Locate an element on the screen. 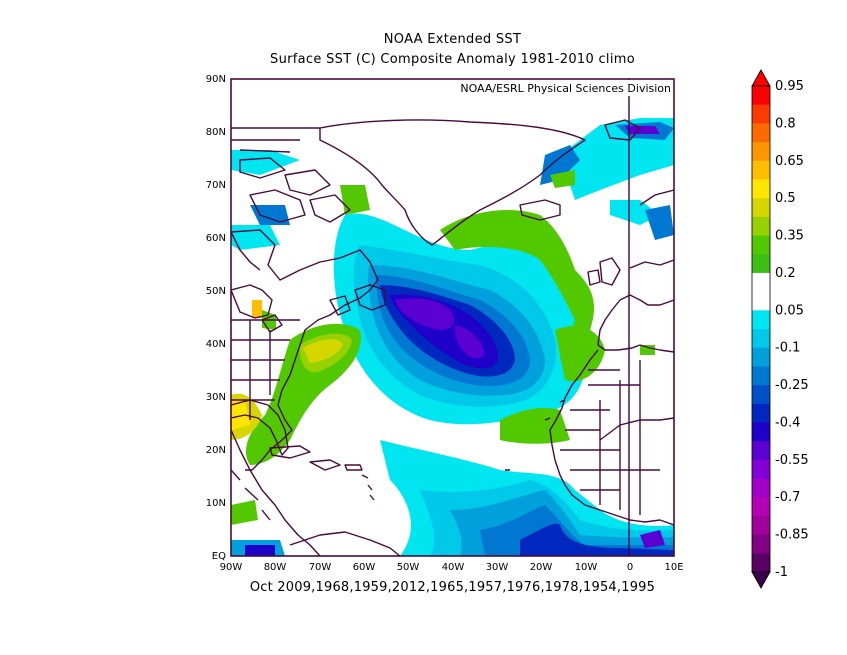 The width and height of the screenshot is (847, 655). lat-label-30n: 30N is located at coordinates (216, 397).